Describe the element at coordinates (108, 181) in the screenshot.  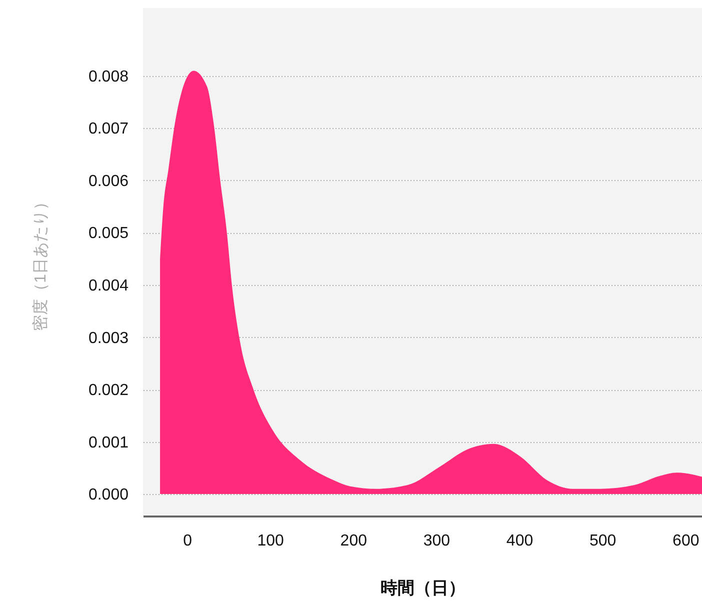
I see `y-tick-label: 0.006` at that location.